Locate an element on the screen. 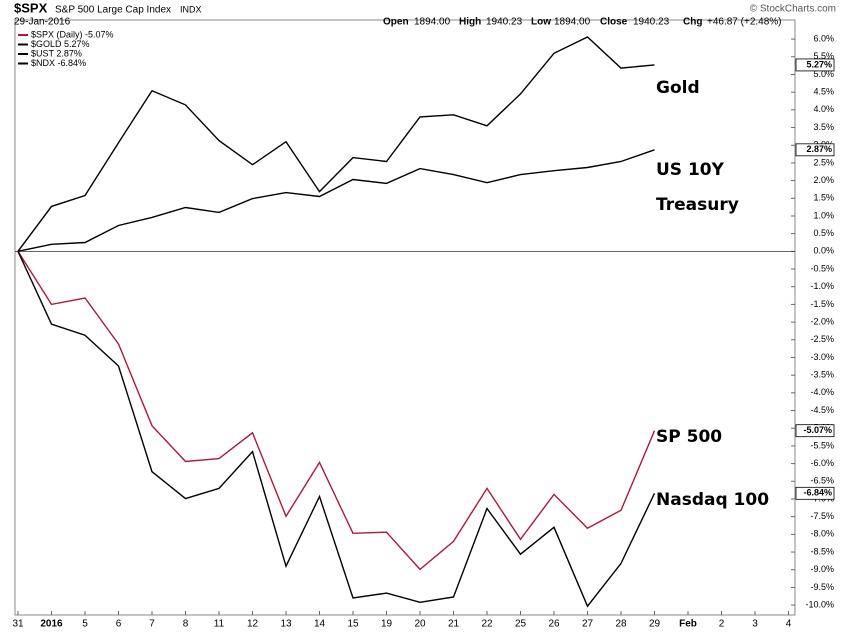 This screenshot has width=850, height=633. x-tick-label: 11 is located at coordinates (219, 624).